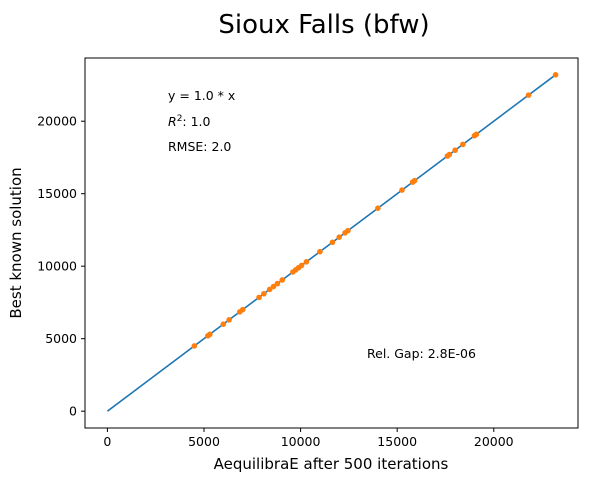  Describe the element at coordinates (494, 441) in the screenshot. I see `x-tick-label: 20000` at that location.